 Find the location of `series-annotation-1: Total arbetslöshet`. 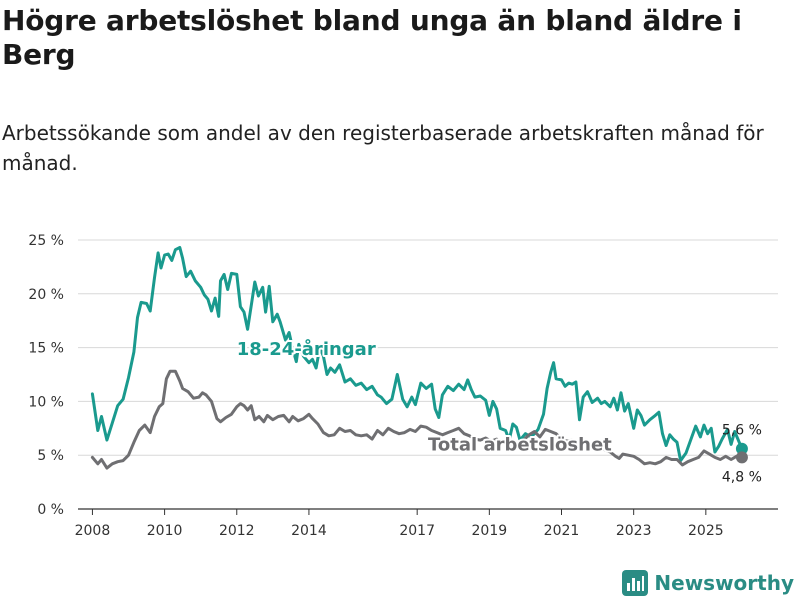

series-annotation-1: Total arbetslöshet is located at coordinates (520, 444).